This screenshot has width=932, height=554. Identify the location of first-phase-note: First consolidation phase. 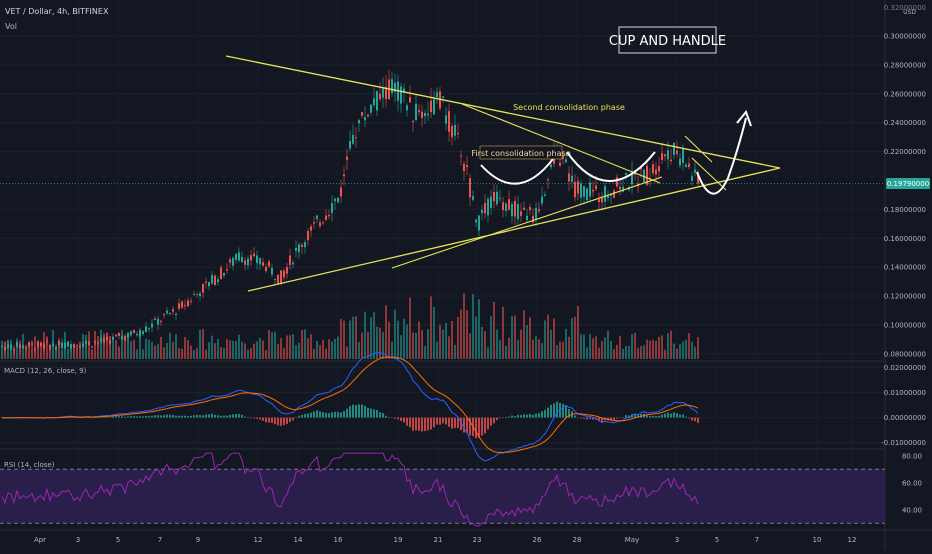
(521, 152).